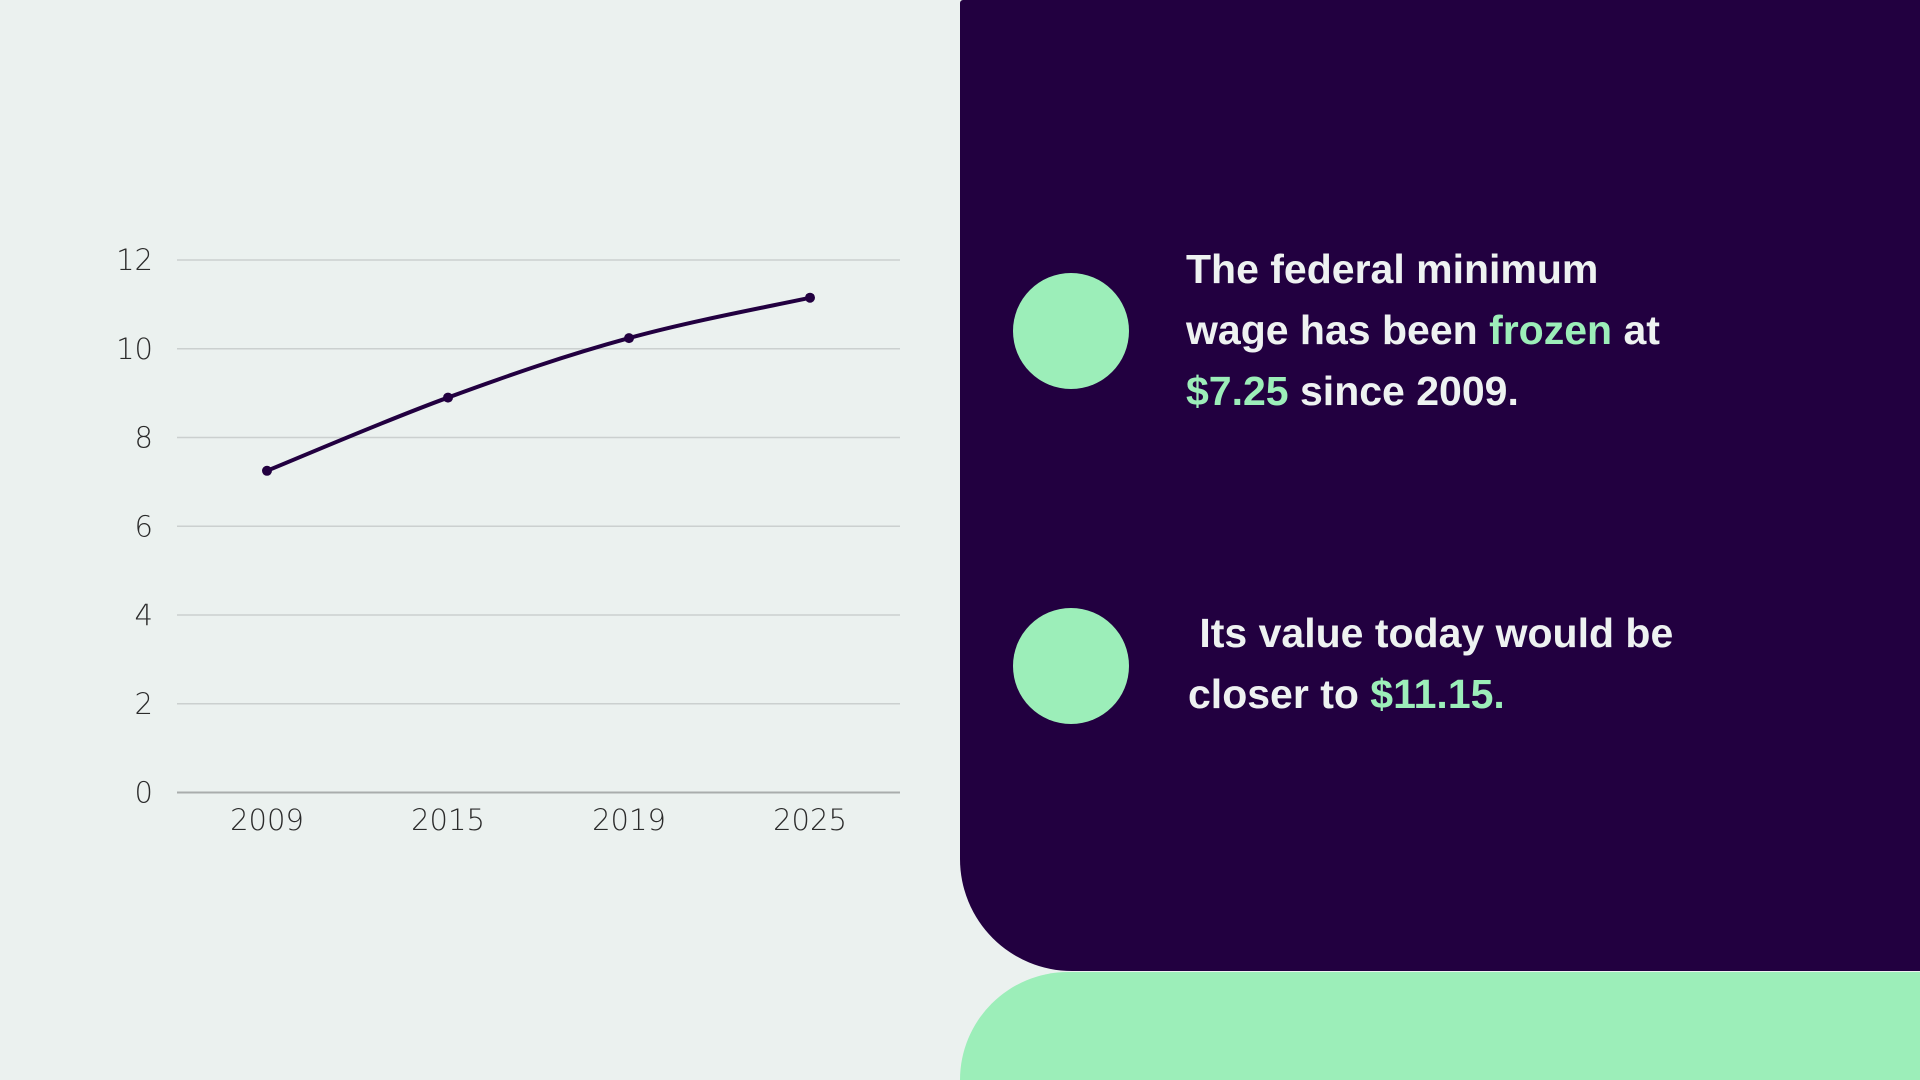 The width and height of the screenshot is (1920, 1080). I want to click on y-tick-label: 2, so click(144, 704).